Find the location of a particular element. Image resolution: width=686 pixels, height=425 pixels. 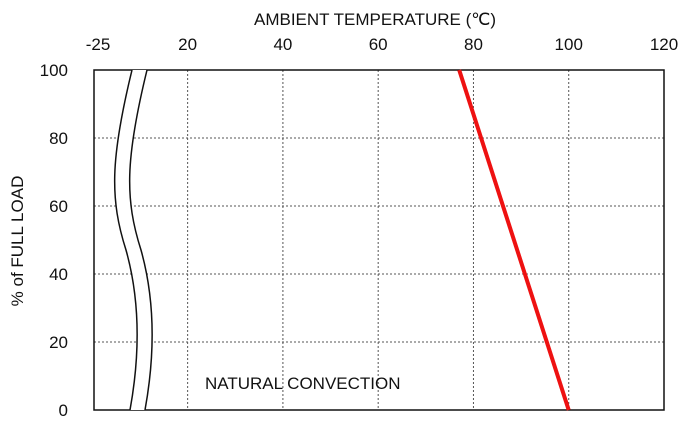

x-tick-label: 80 is located at coordinates (473, 44).